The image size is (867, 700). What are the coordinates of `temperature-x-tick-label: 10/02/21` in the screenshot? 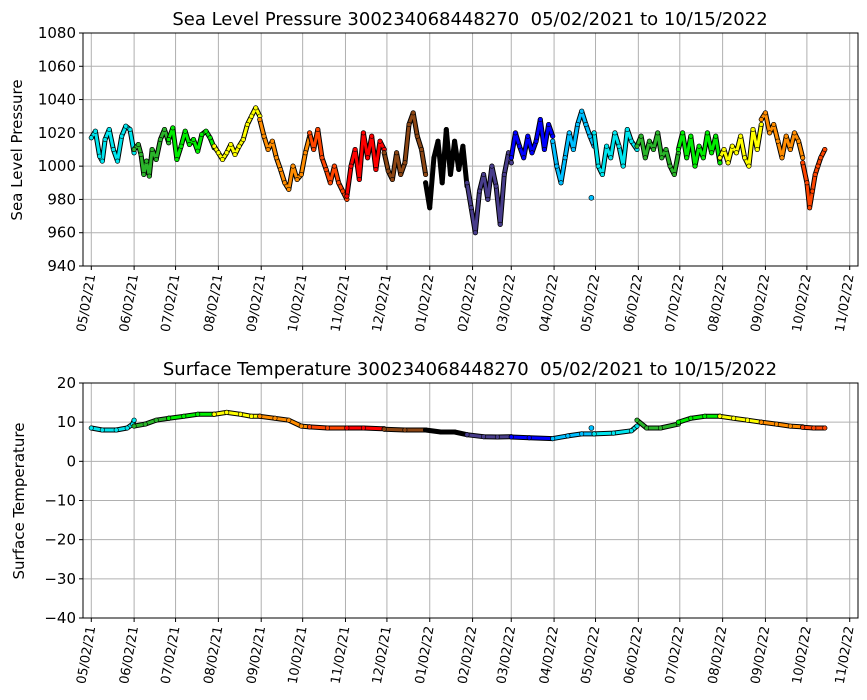 It's located at (298, 655).